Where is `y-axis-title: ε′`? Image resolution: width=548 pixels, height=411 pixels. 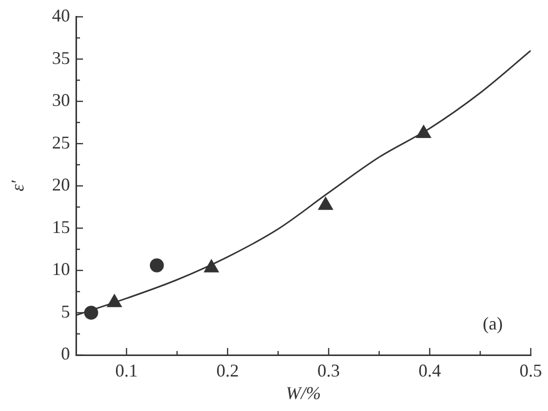 y-axis-title: ε′ is located at coordinates (18, 185).